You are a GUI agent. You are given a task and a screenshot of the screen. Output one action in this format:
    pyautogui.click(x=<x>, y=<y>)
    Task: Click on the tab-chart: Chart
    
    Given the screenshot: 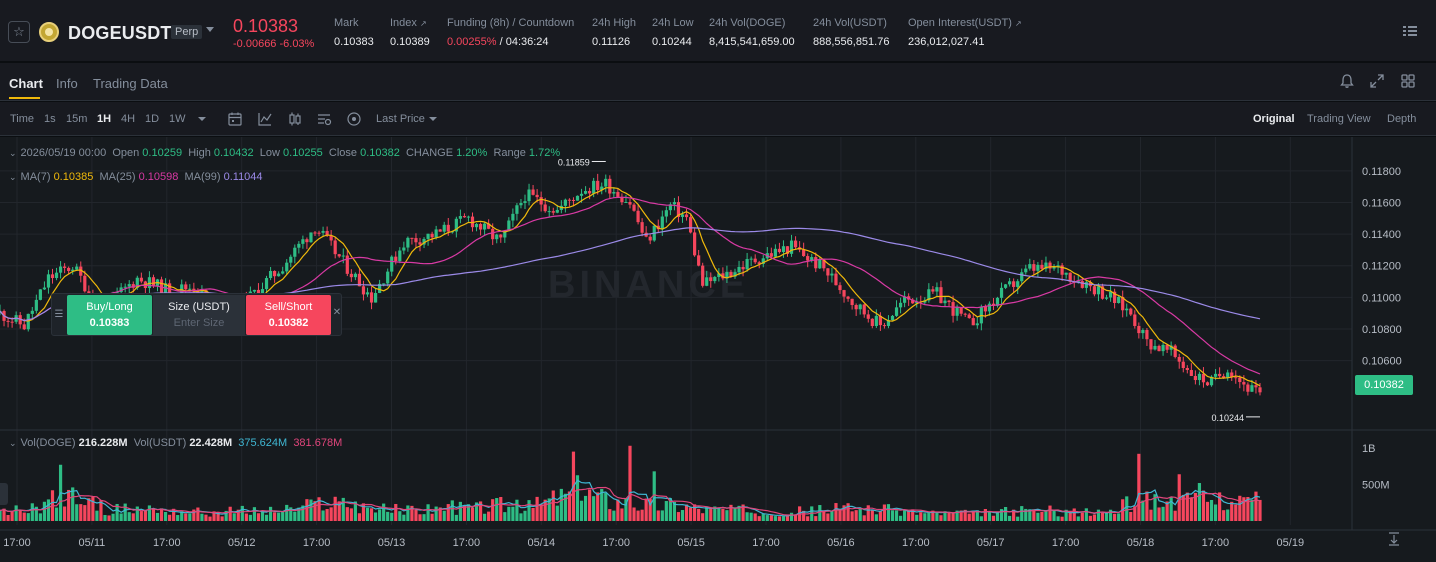 What is the action you would take?
    pyautogui.click(x=26, y=83)
    